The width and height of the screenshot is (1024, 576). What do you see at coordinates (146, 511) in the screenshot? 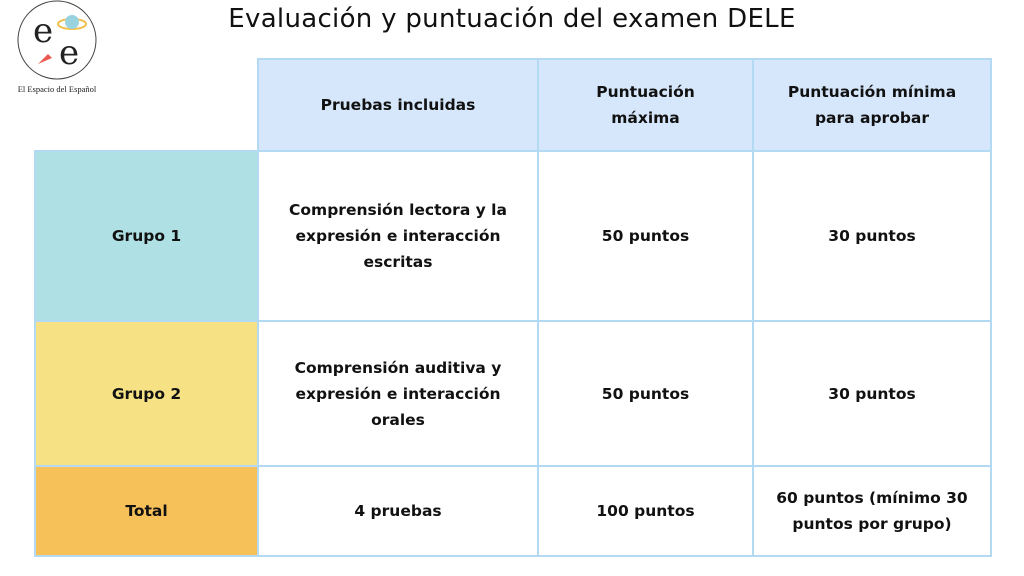
I see `group-cell: Total` at bounding box center [146, 511].